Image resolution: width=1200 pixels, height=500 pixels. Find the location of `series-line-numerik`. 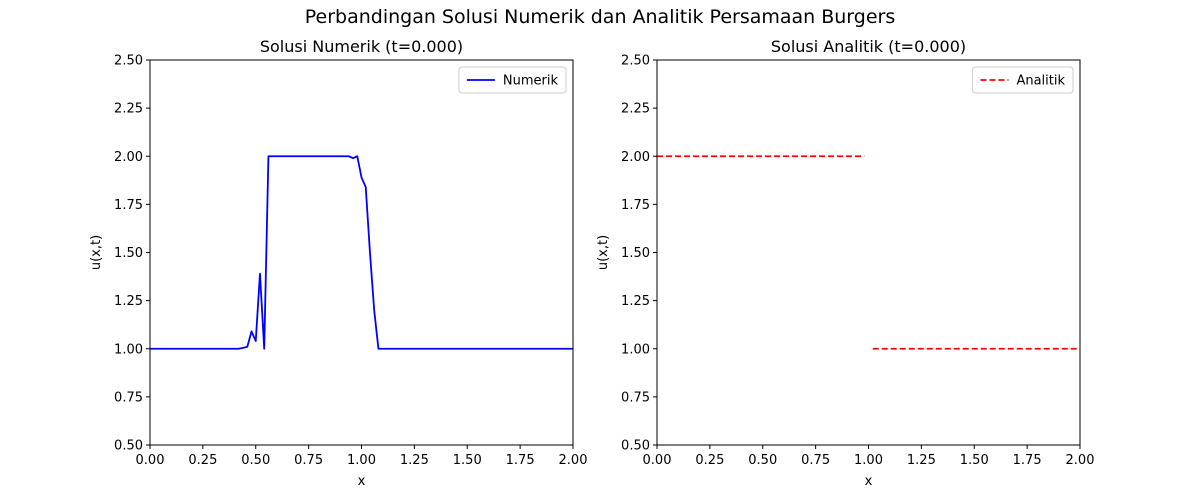

series-line-numerik is located at coordinates (361, 252).